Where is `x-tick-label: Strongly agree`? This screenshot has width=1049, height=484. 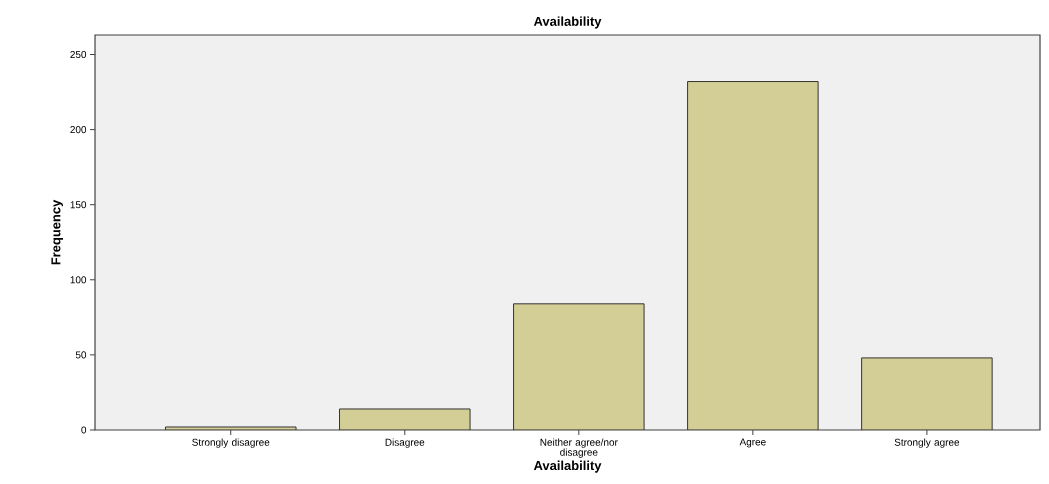 x-tick-label: Strongly agree is located at coordinates (927, 443).